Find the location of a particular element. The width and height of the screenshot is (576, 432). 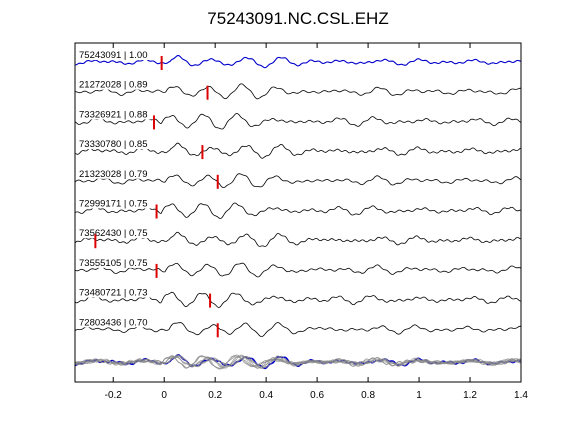

x-tick-label-6: 1 is located at coordinates (419, 395).